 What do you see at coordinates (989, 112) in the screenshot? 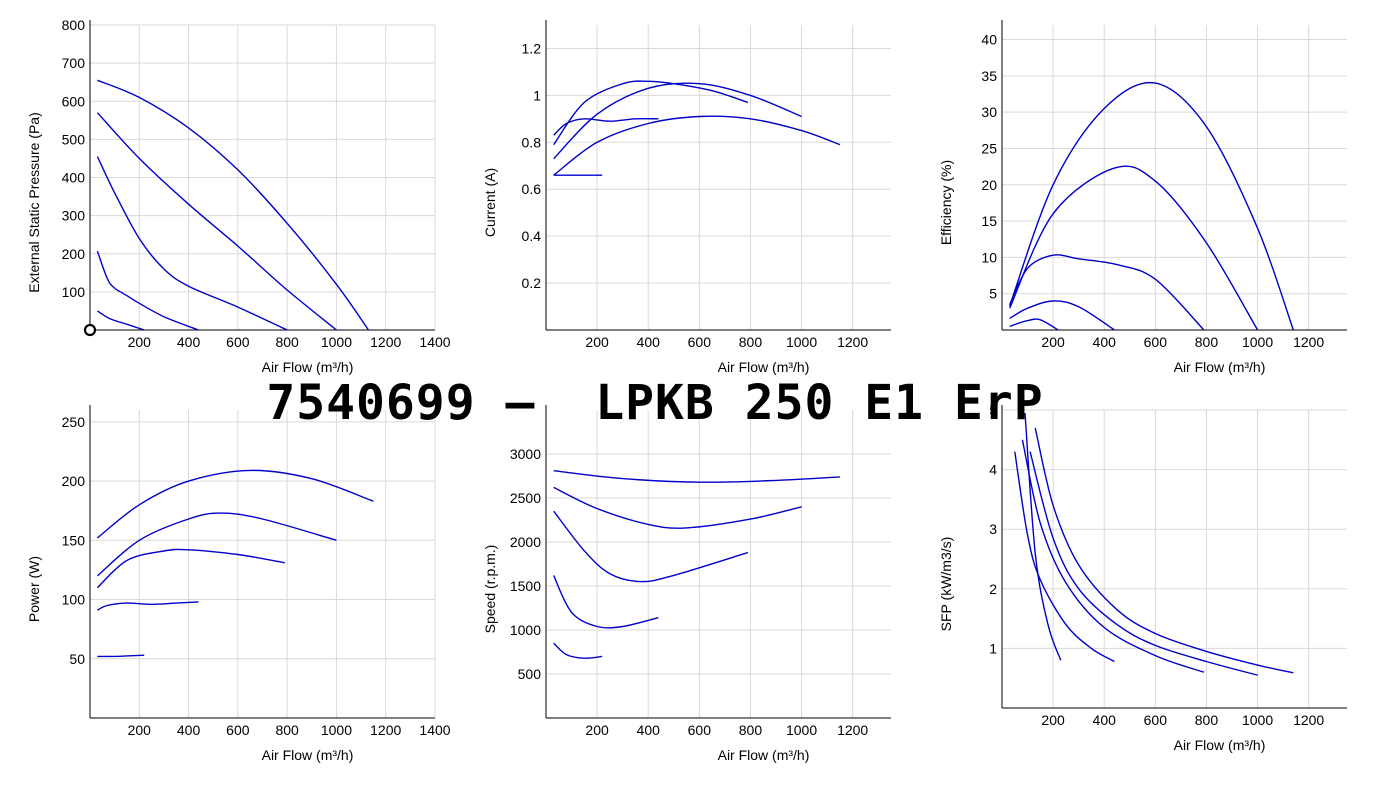
I see `y-tick-label: 30` at bounding box center [989, 112].